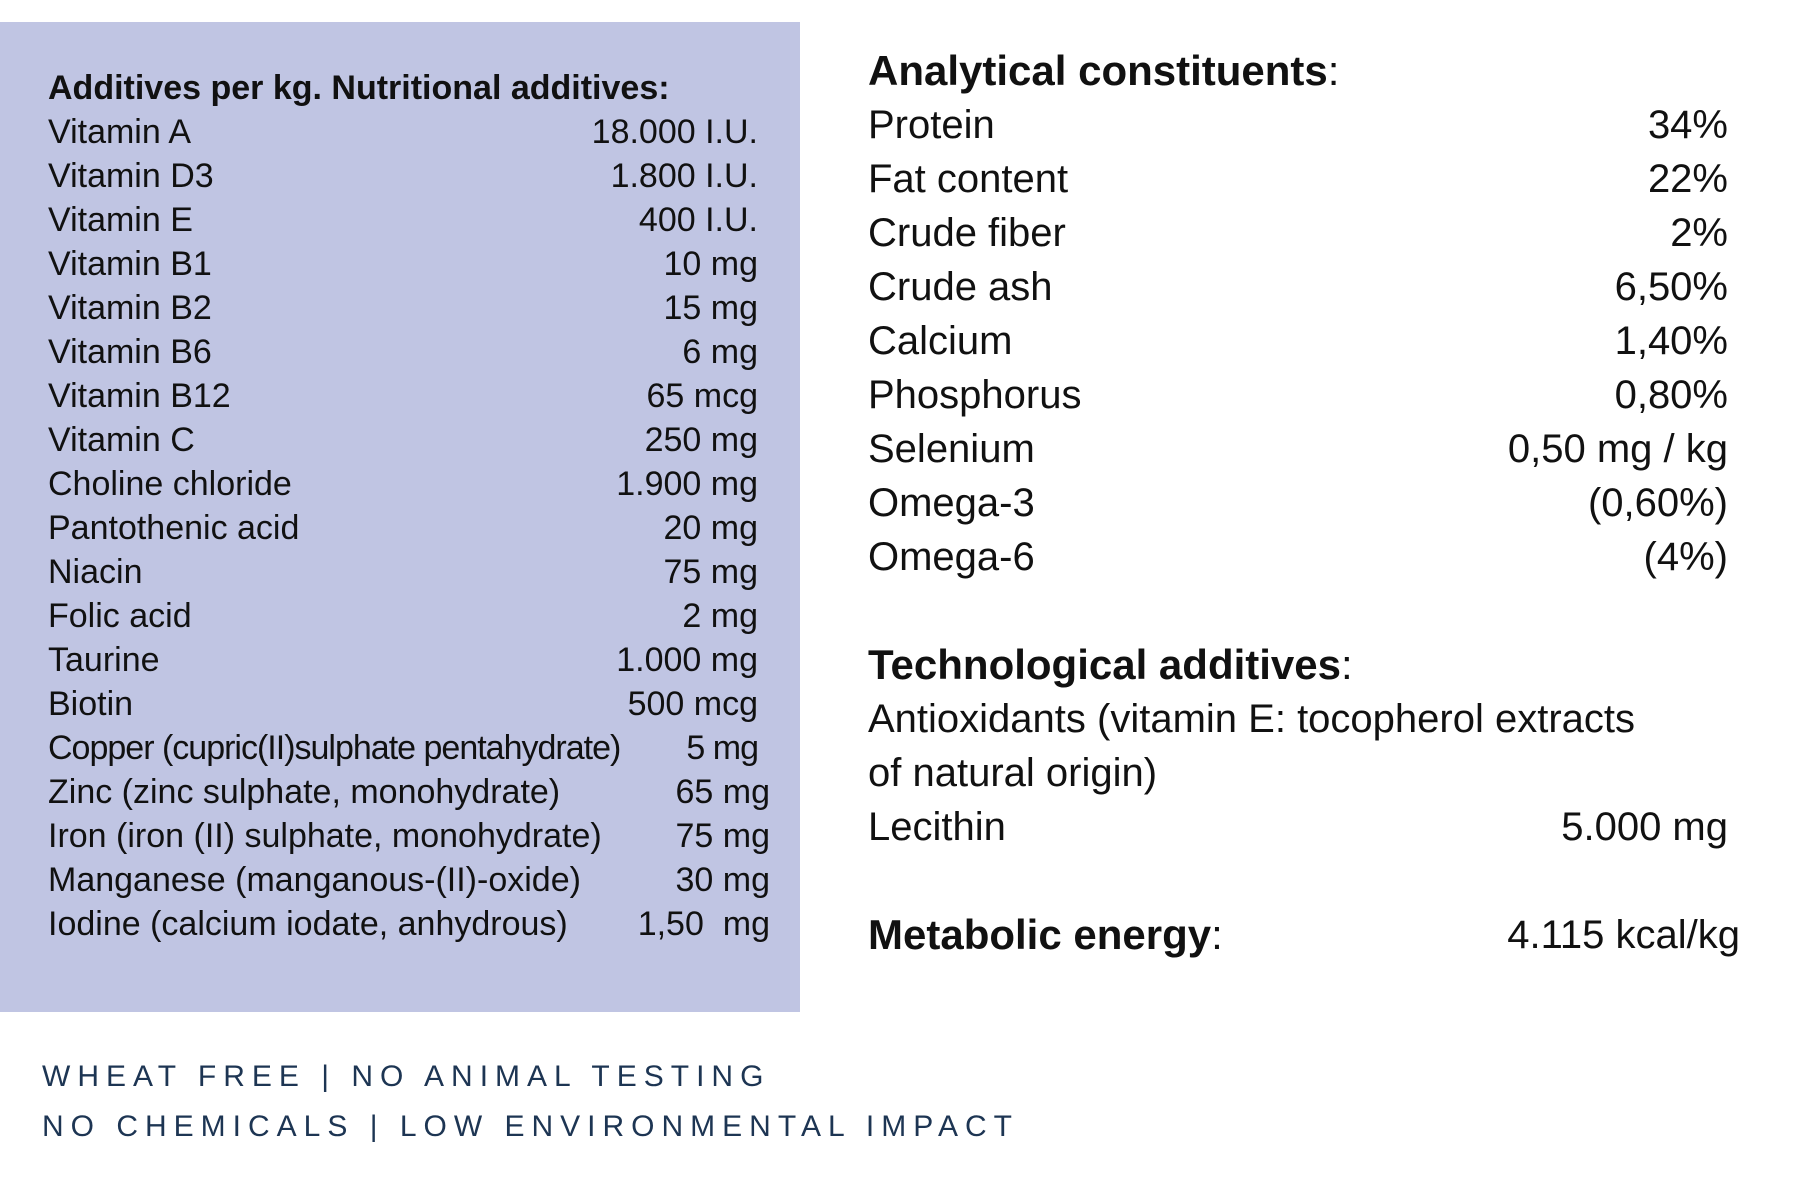 Image resolution: width=1800 pixels, height=1200 pixels. Describe the element at coordinates (698, 220) in the screenshot. I see `additive-value: 400 I.U.` at that location.